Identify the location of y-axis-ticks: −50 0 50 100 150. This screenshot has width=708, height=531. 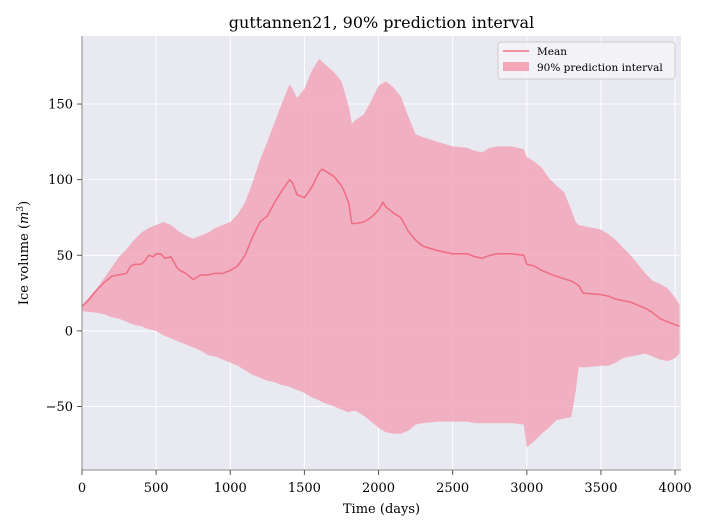
(64, 256).